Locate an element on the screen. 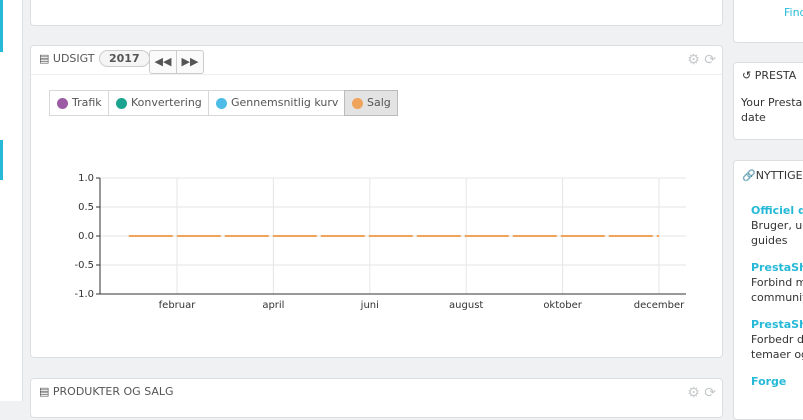 The height and width of the screenshot is (420, 803). panel-heading: 🔗NYTTIGE L is located at coordinates (772, 175).